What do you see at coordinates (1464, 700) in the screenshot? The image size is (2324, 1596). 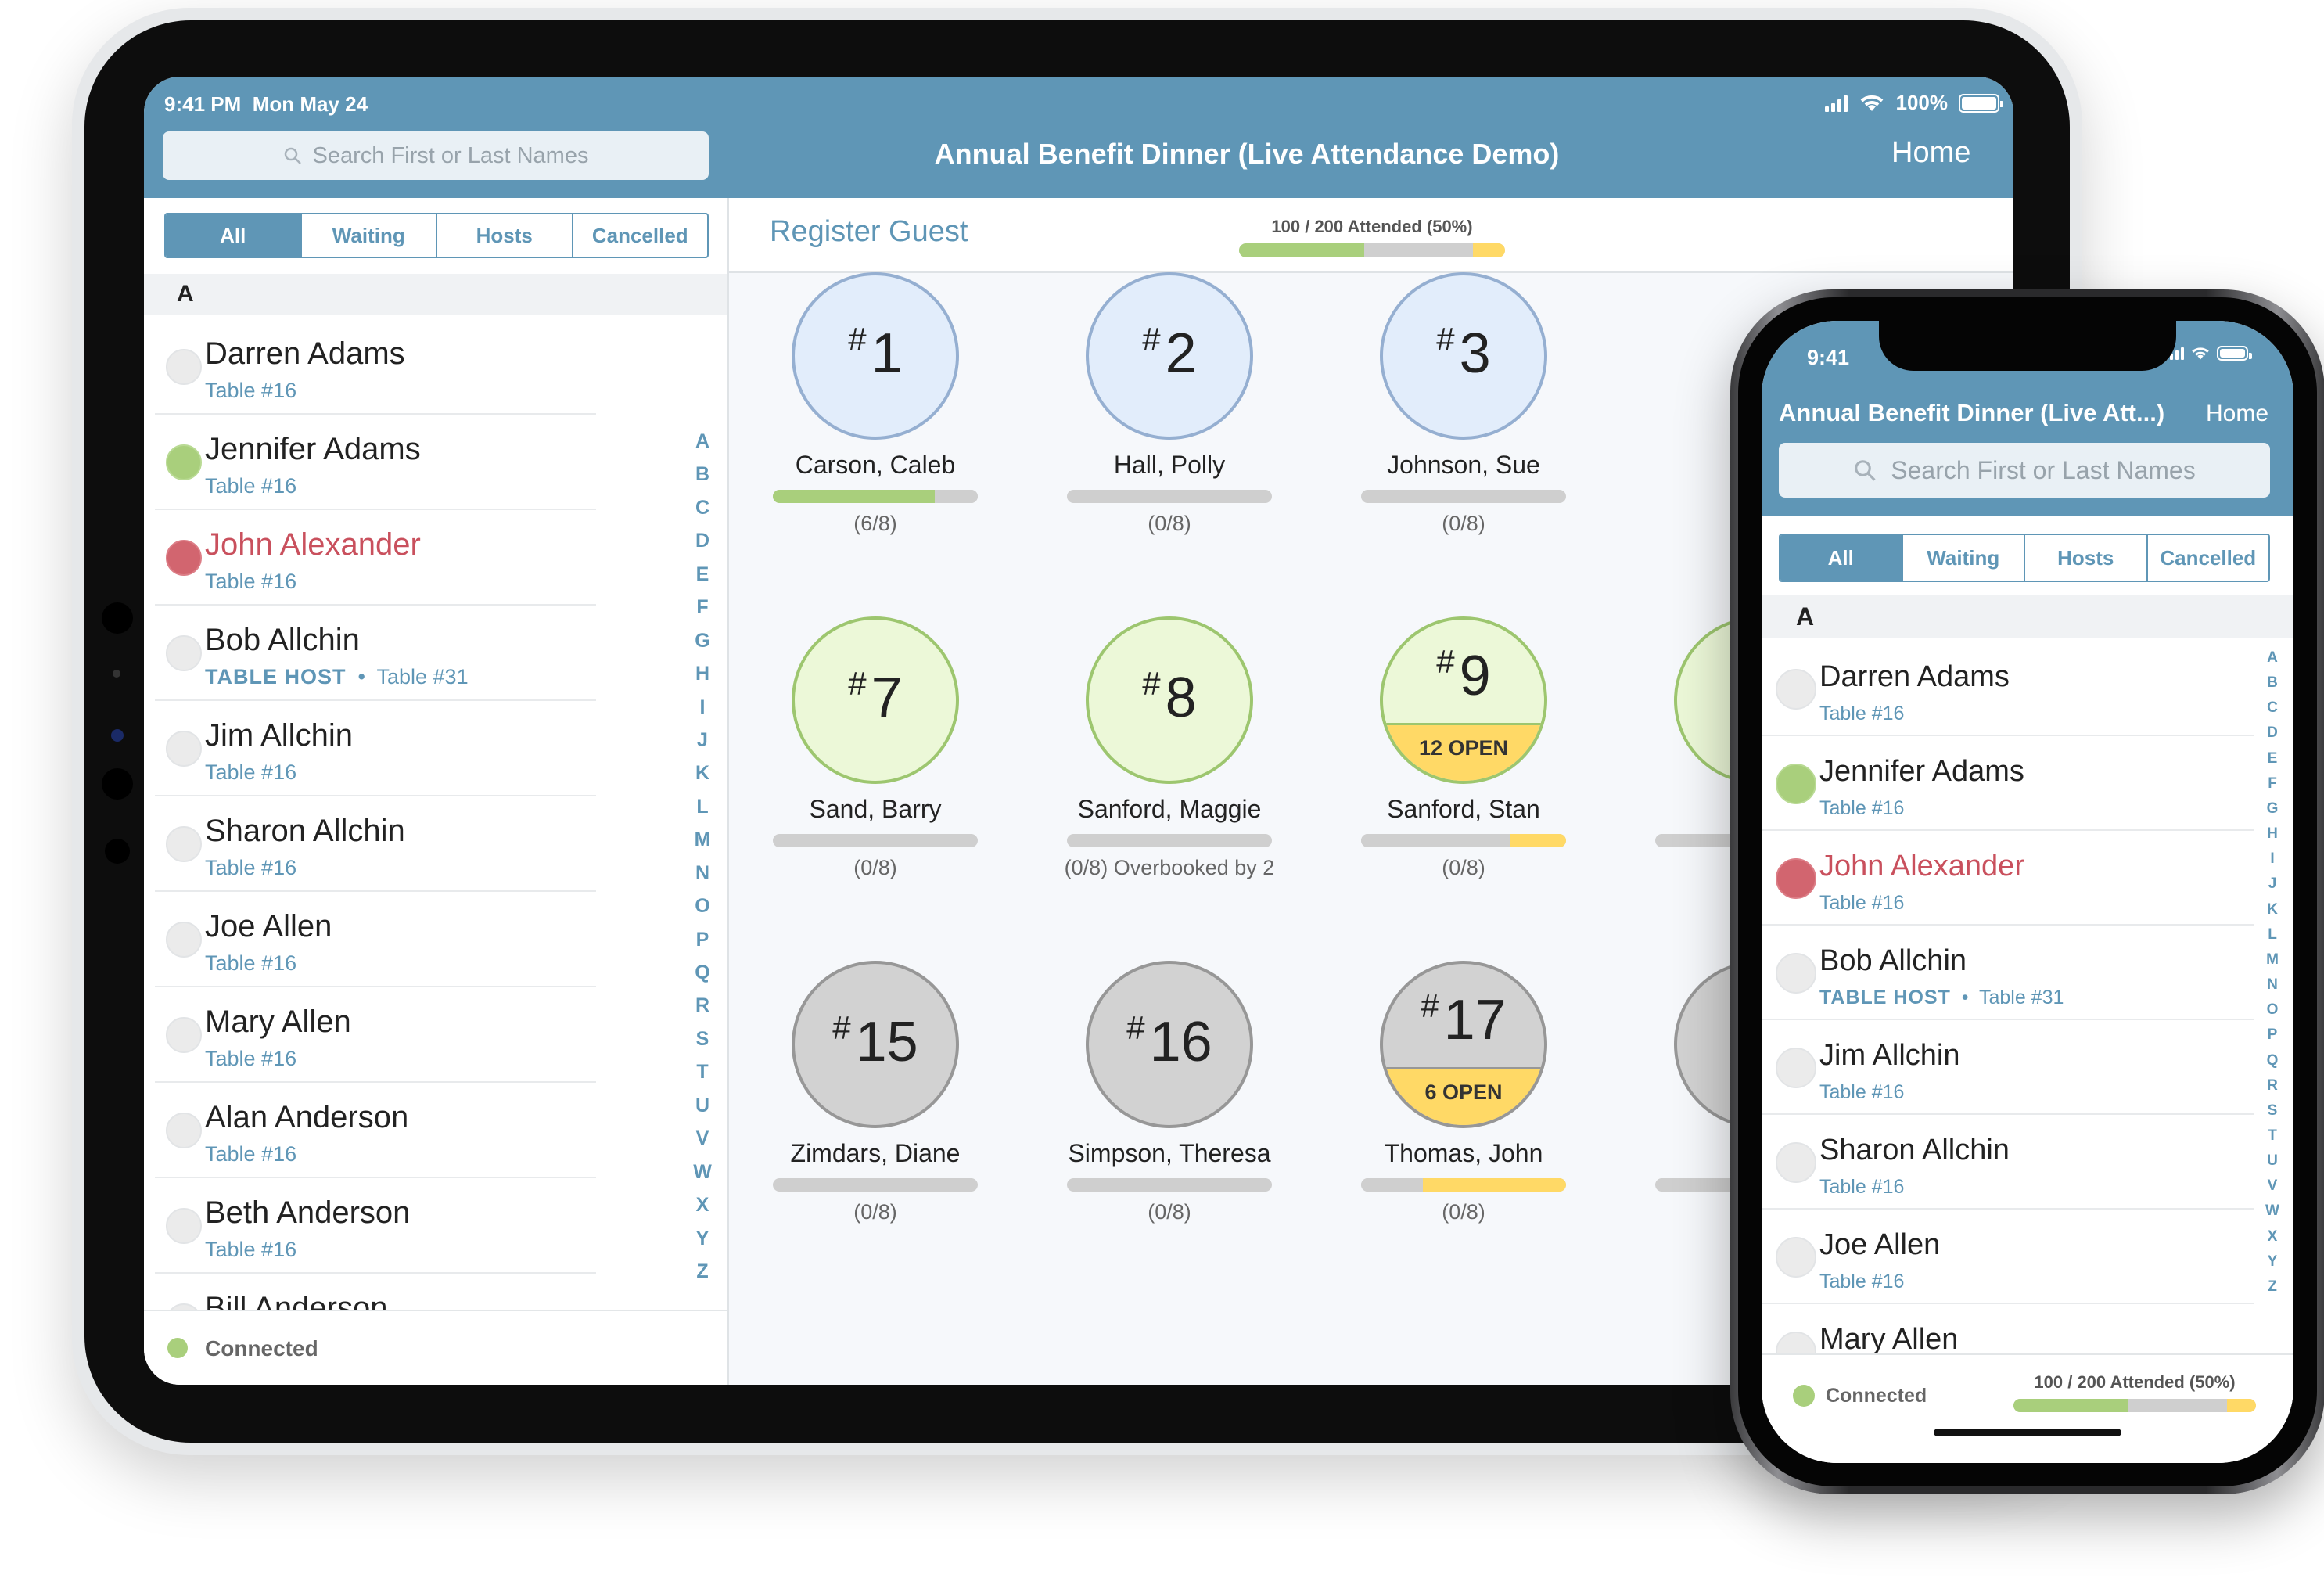 I see `table-circle: #9 12 OPEN` at bounding box center [1464, 700].